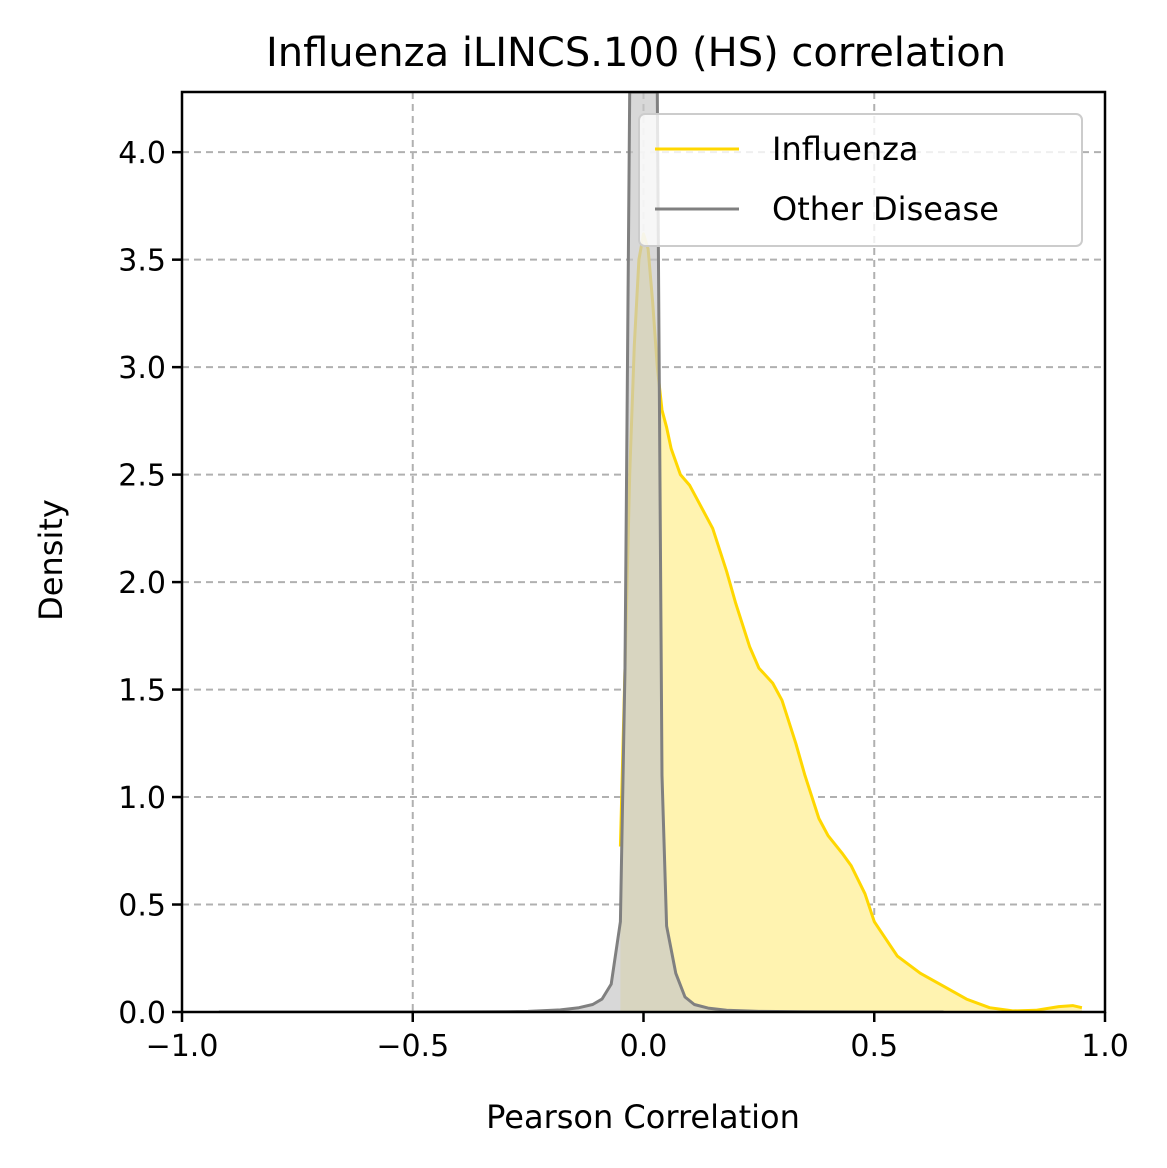 The height and width of the screenshot is (1168, 1167). What do you see at coordinates (643, 1117) in the screenshot?
I see `x-axis-label: Pearson Correlation` at bounding box center [643, 1117].